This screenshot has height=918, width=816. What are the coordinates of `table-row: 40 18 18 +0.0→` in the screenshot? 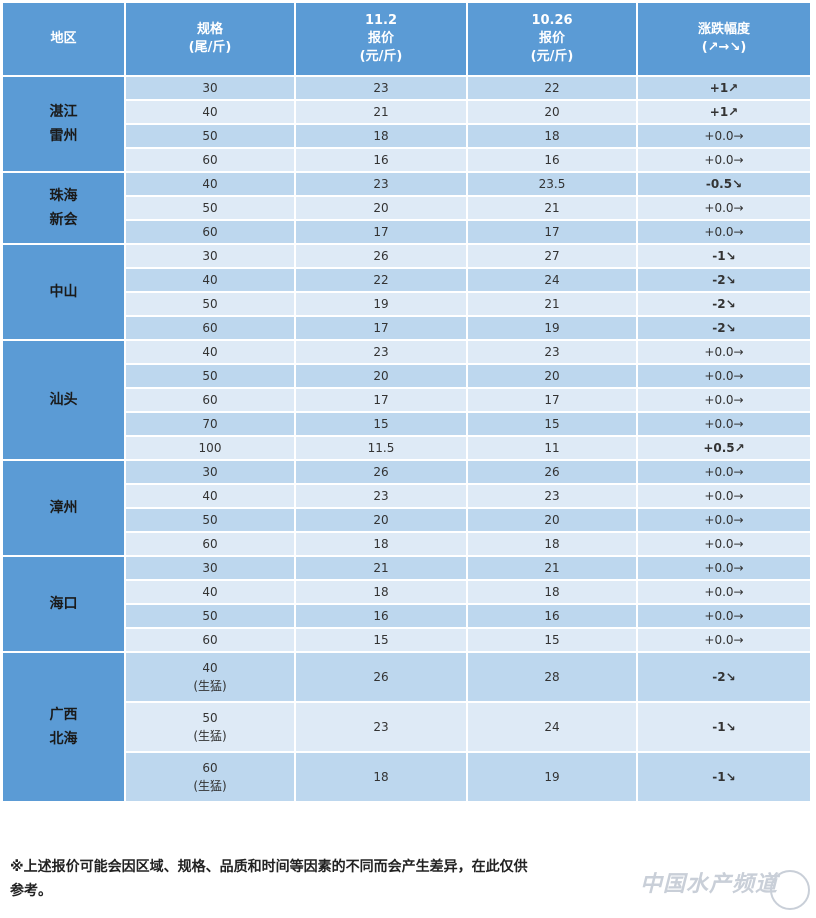 It's located at (407, 592).